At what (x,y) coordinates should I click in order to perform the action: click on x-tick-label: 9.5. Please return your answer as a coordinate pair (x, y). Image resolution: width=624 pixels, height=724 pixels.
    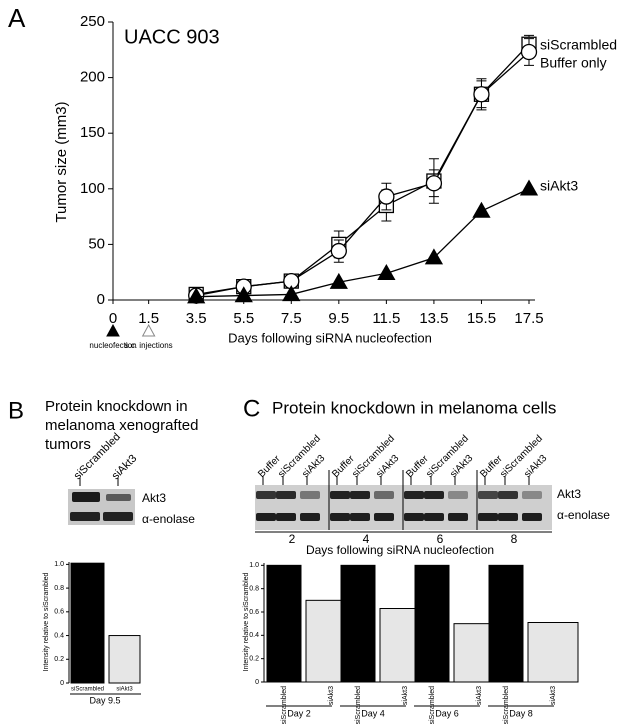
    Looking at the image, I should click on (338, 318).